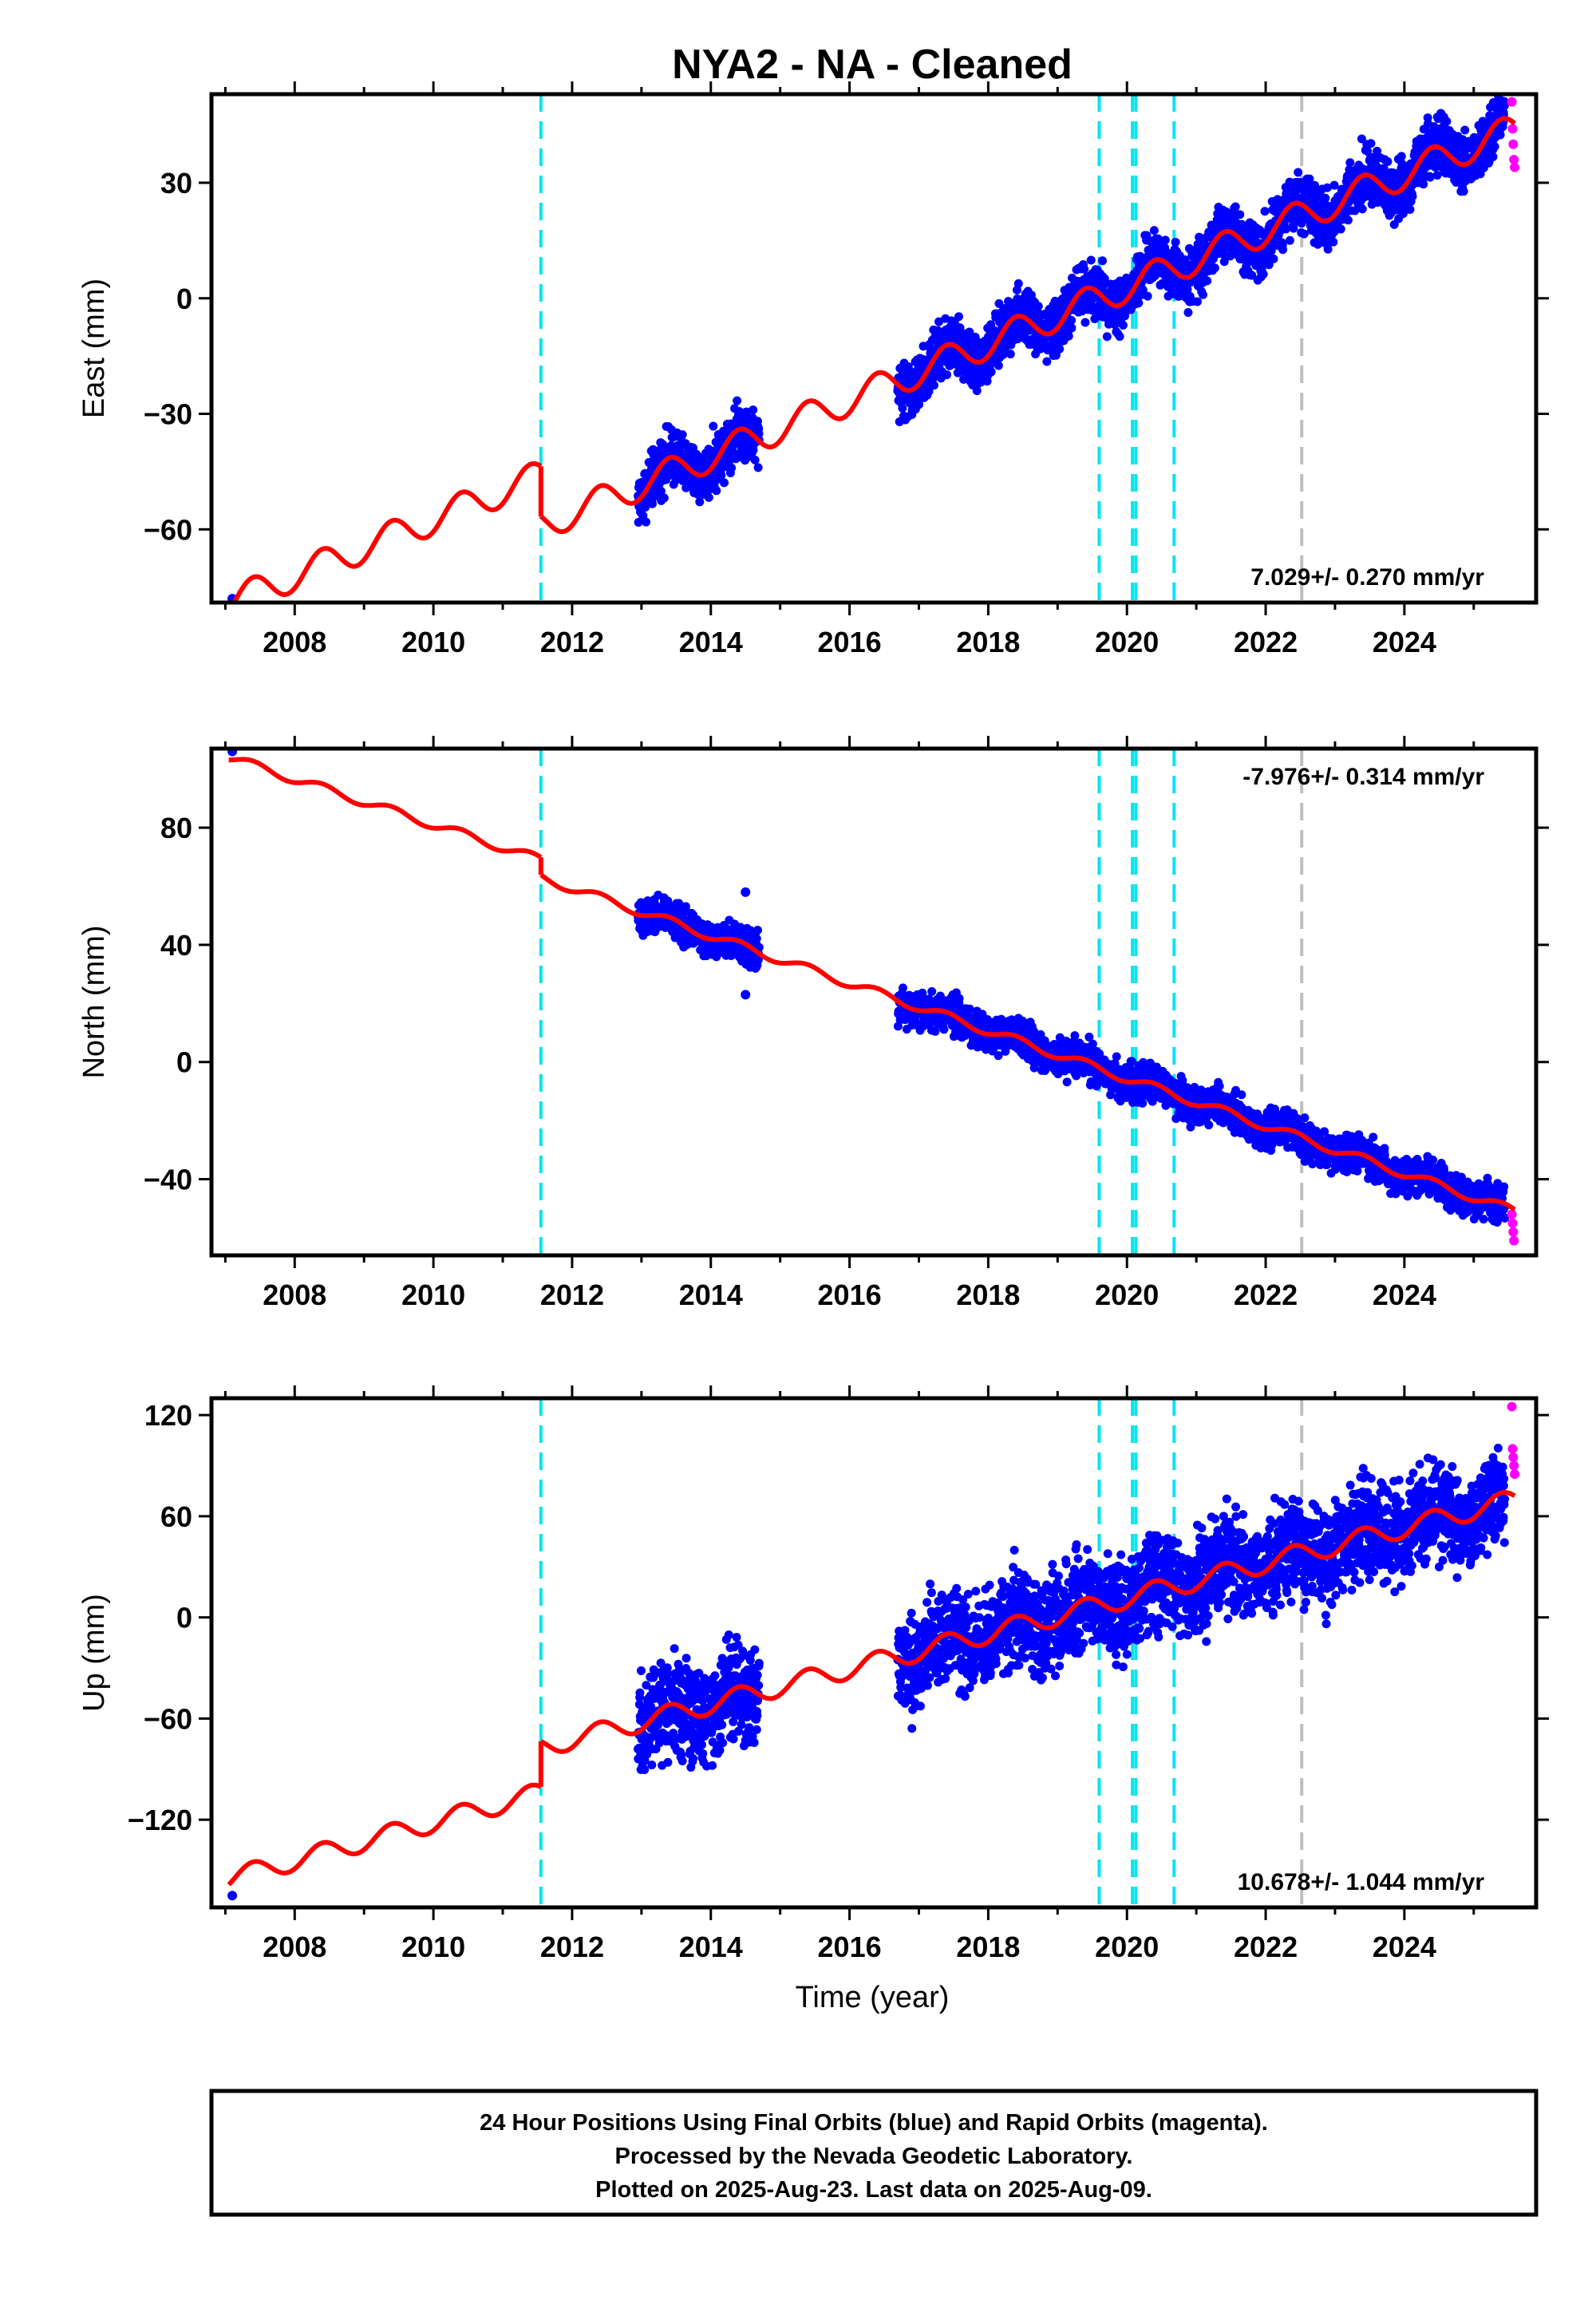  What do you see at coordinates (176, 183) in the screenshot?
I see `y-tick-label: 30` at bounding box center [176, 183].